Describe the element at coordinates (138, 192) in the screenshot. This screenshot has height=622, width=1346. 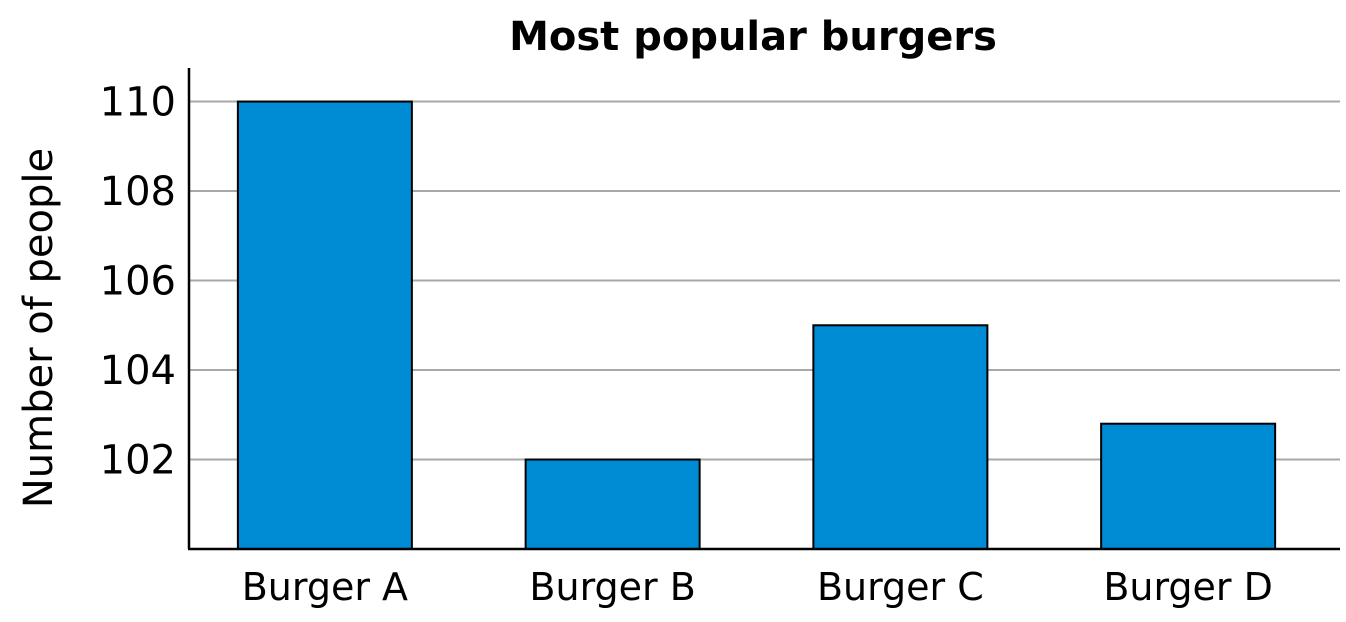
I see `y-tick-label: 108` at that location.